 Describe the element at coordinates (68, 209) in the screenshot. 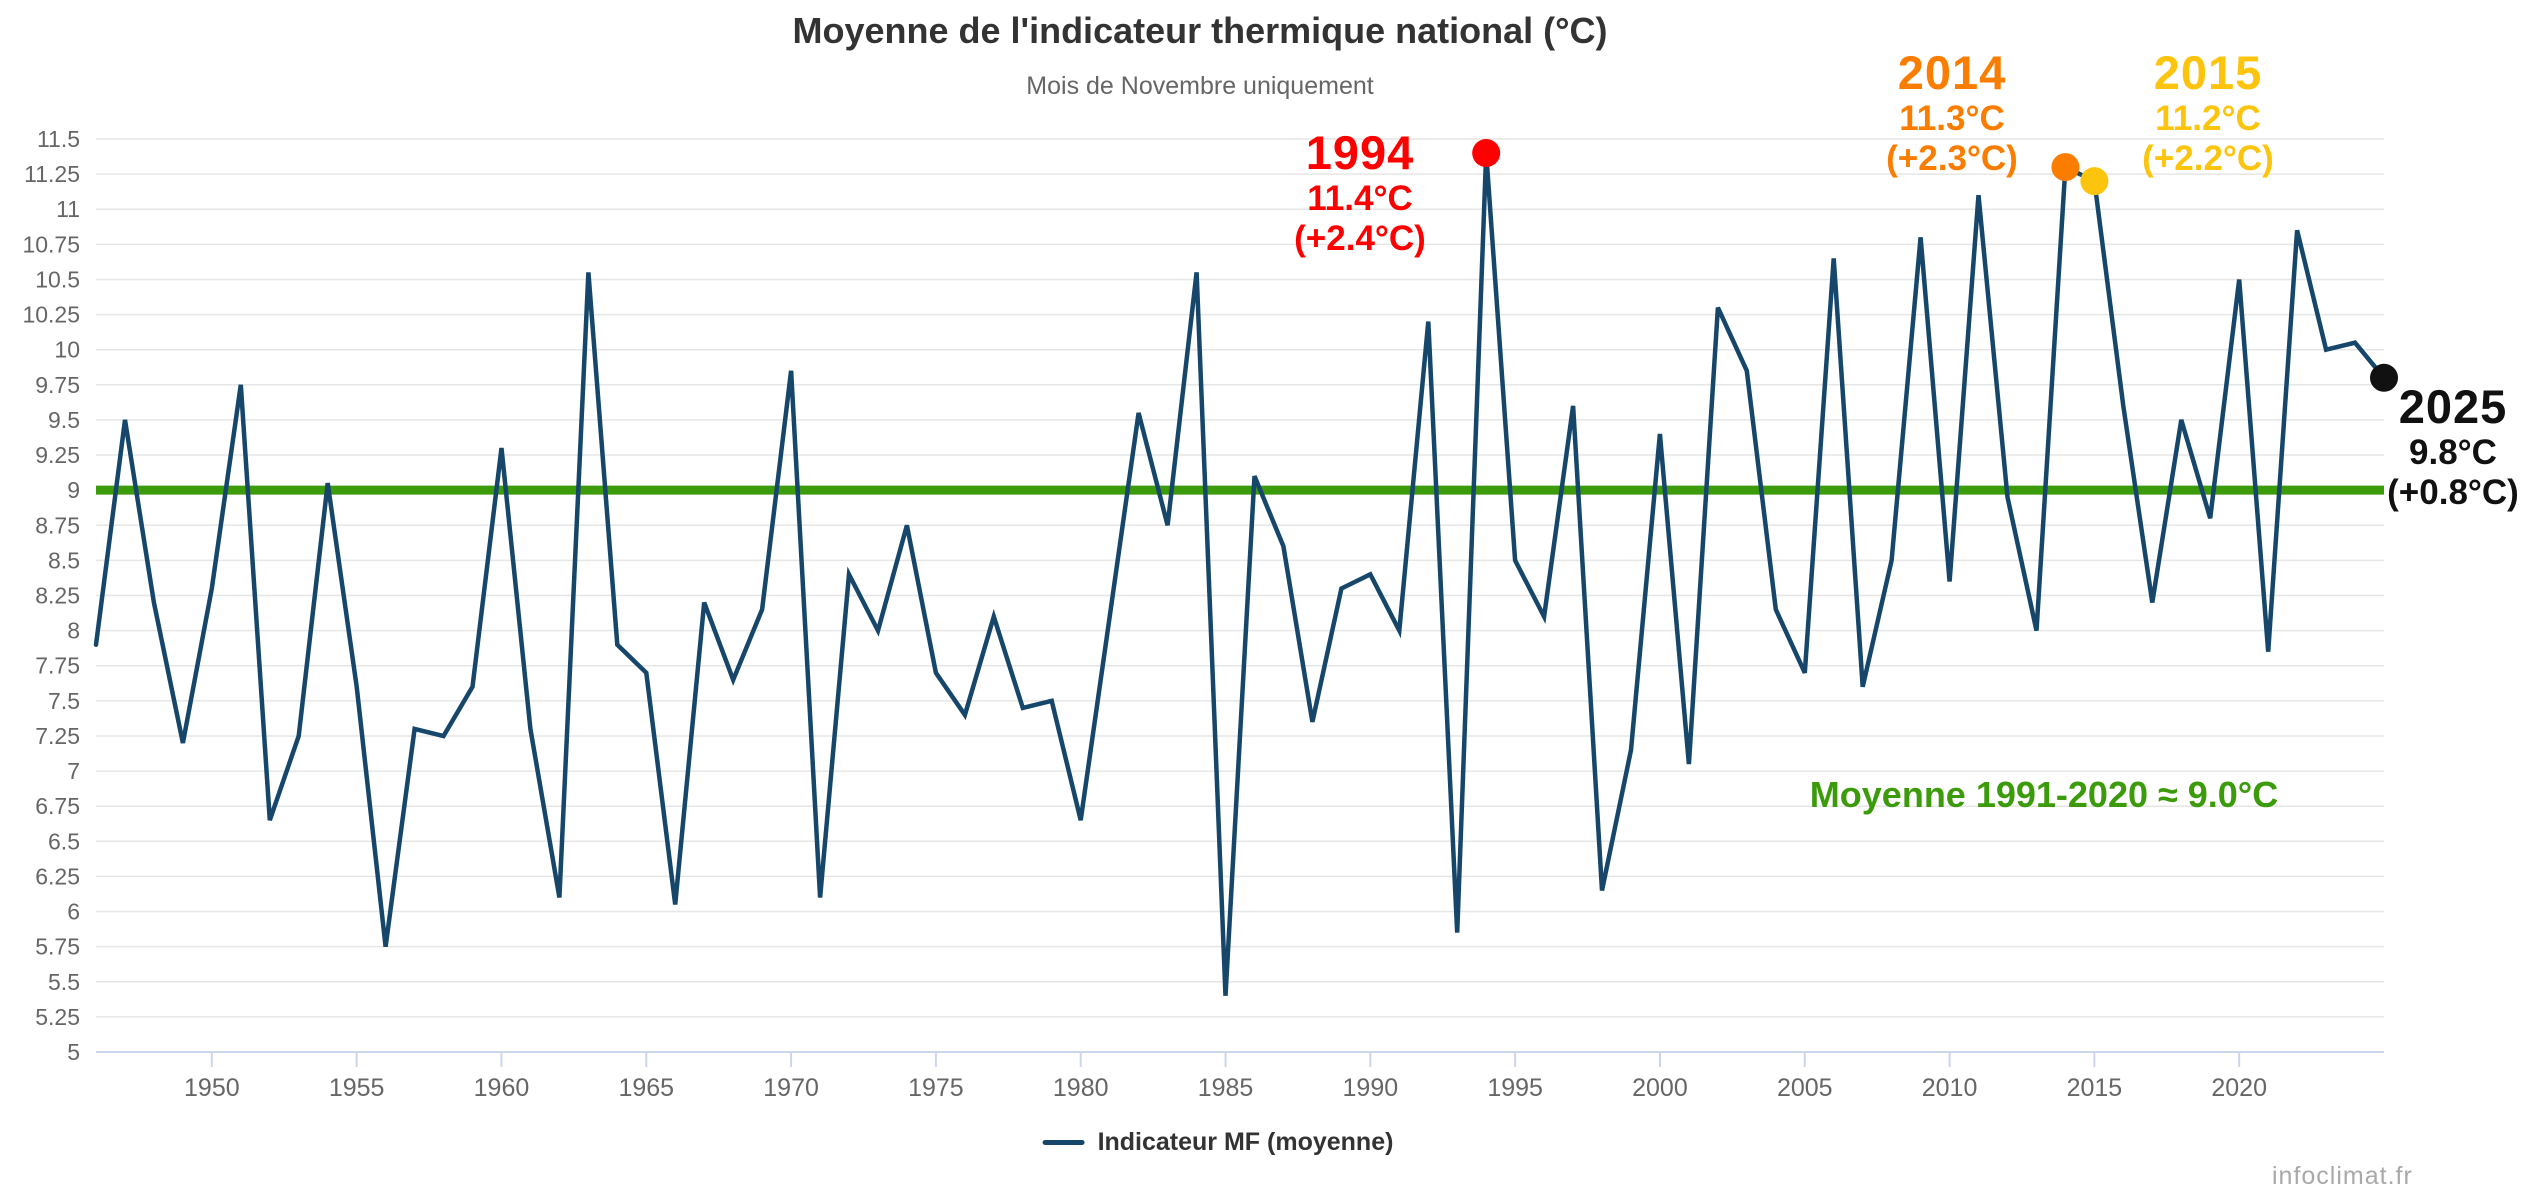

I see `y-axis-label: 11` at that location.